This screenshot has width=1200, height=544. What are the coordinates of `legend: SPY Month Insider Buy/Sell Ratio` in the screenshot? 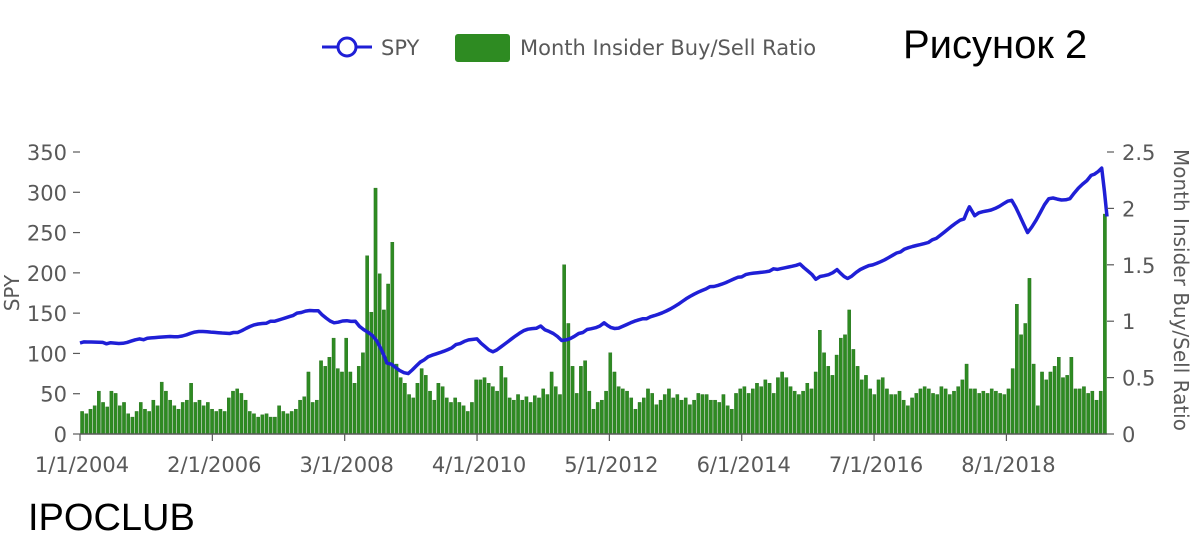 It's located at (569, 48).